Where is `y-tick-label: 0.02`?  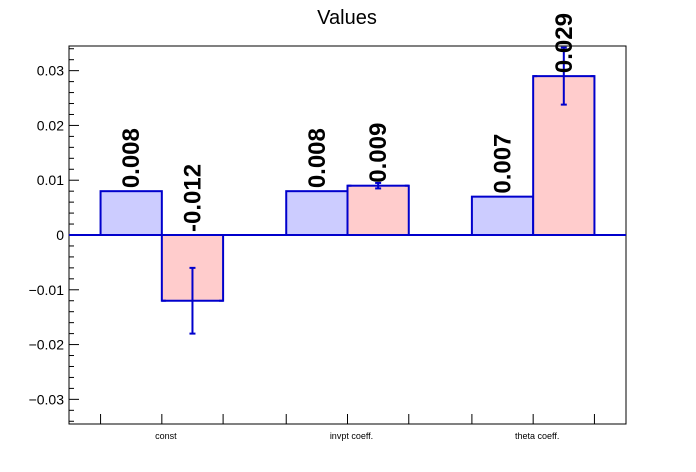 y-tick-label: 0.02 is located at coordinates (50, 125).